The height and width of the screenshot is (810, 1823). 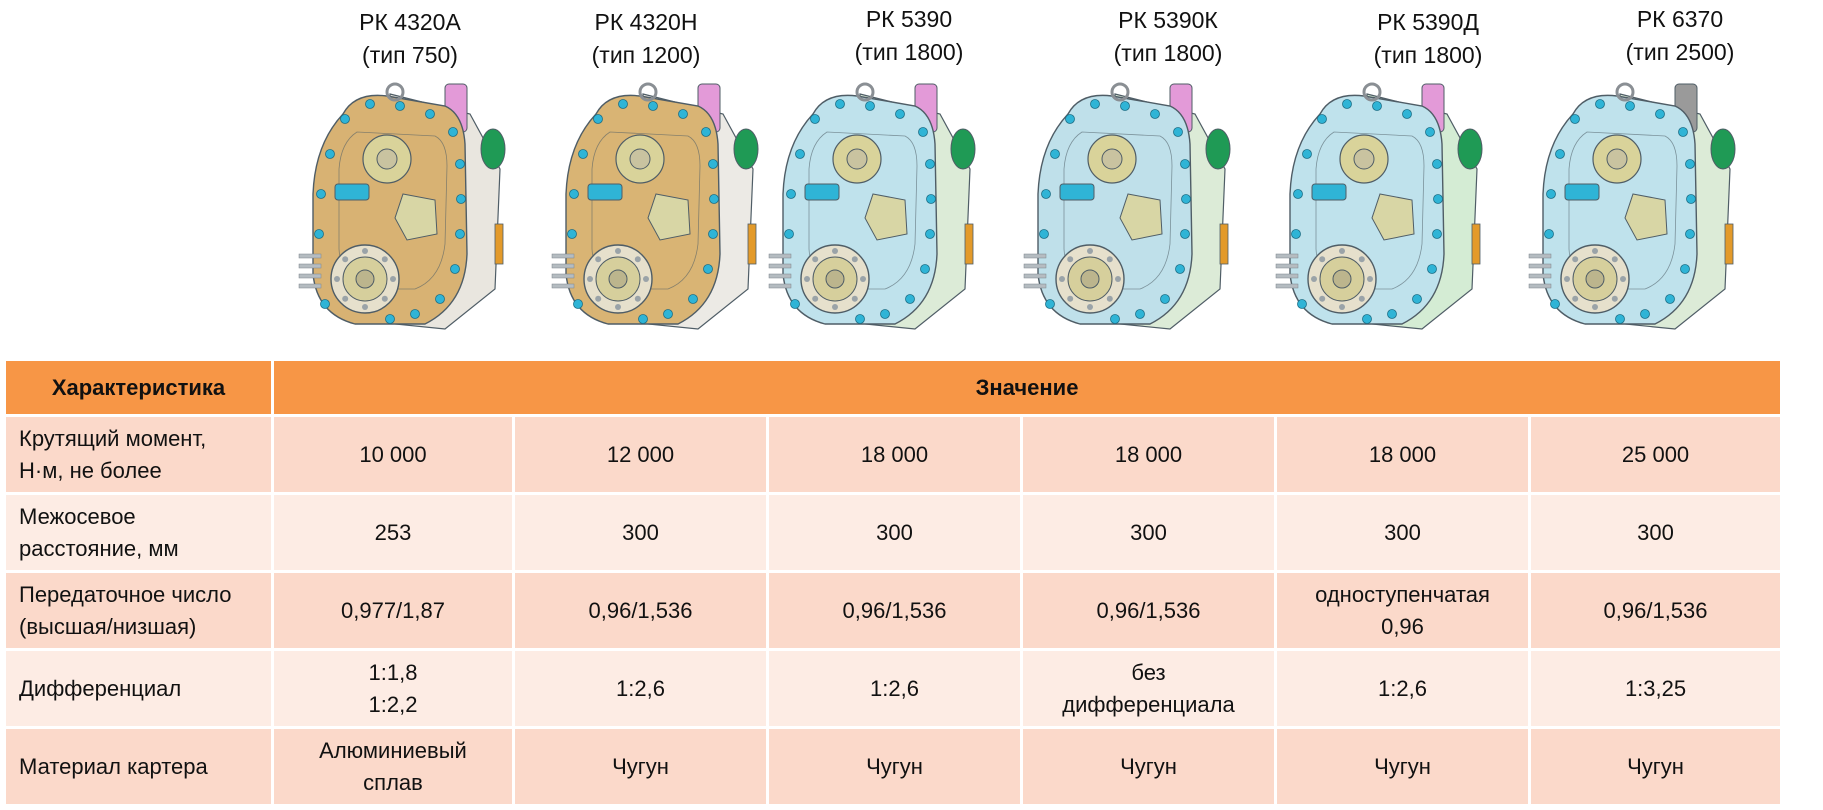 What do you see at coordinates (646, 55) in the screenshot?
I see `model-type: (тип 1200)` at bounding box center [646, 55].